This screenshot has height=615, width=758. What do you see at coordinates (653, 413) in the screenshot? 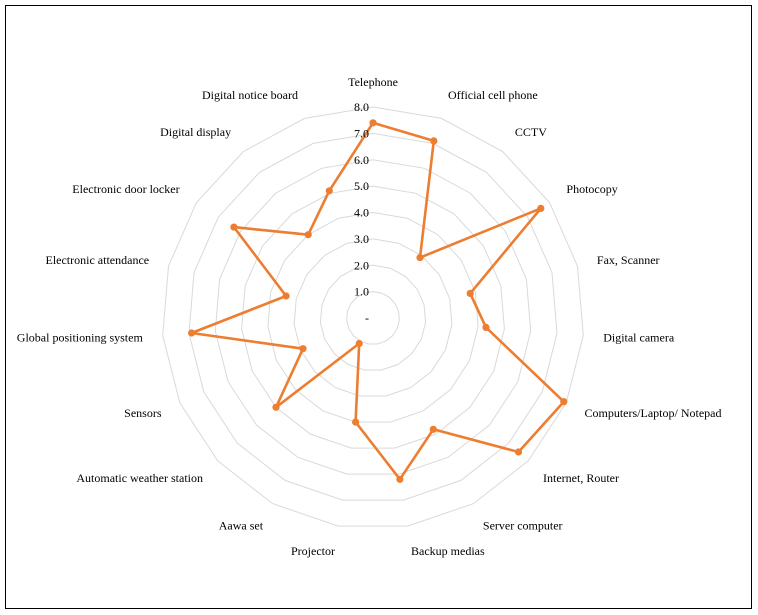
I see `category-label: Computers/Laptop/ Notepad` at bounding box center [653, 413].